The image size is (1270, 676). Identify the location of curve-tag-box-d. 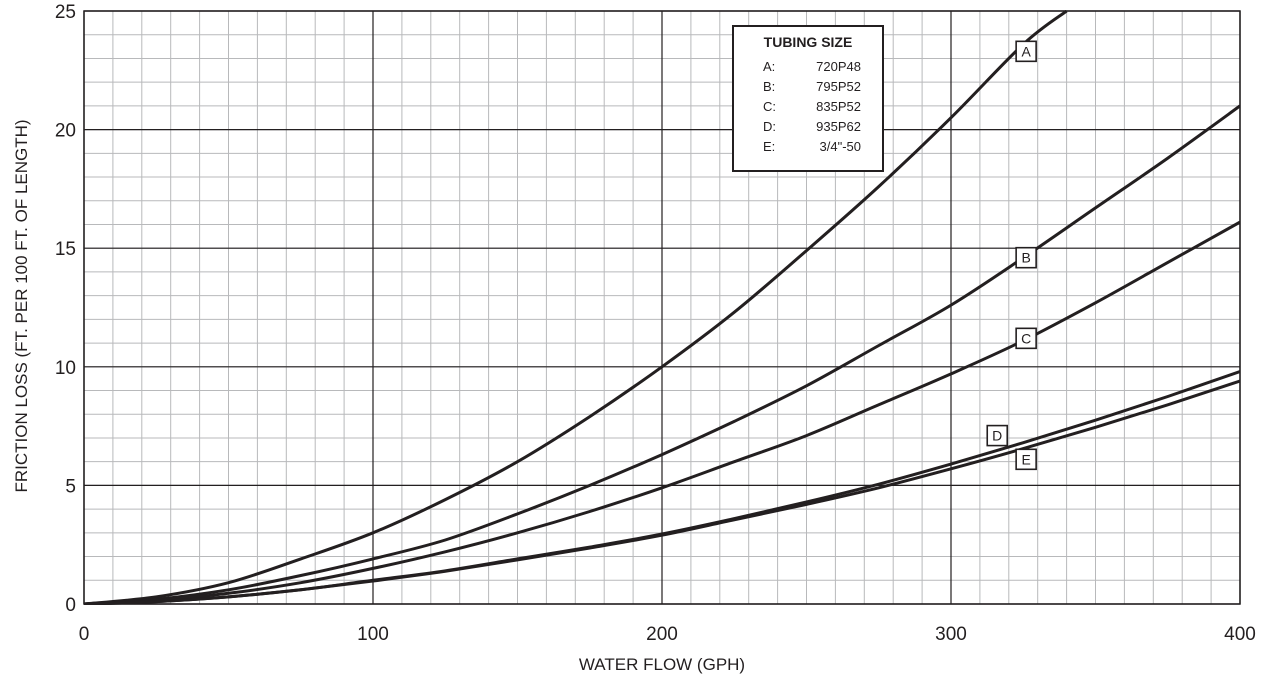
(997, 435).